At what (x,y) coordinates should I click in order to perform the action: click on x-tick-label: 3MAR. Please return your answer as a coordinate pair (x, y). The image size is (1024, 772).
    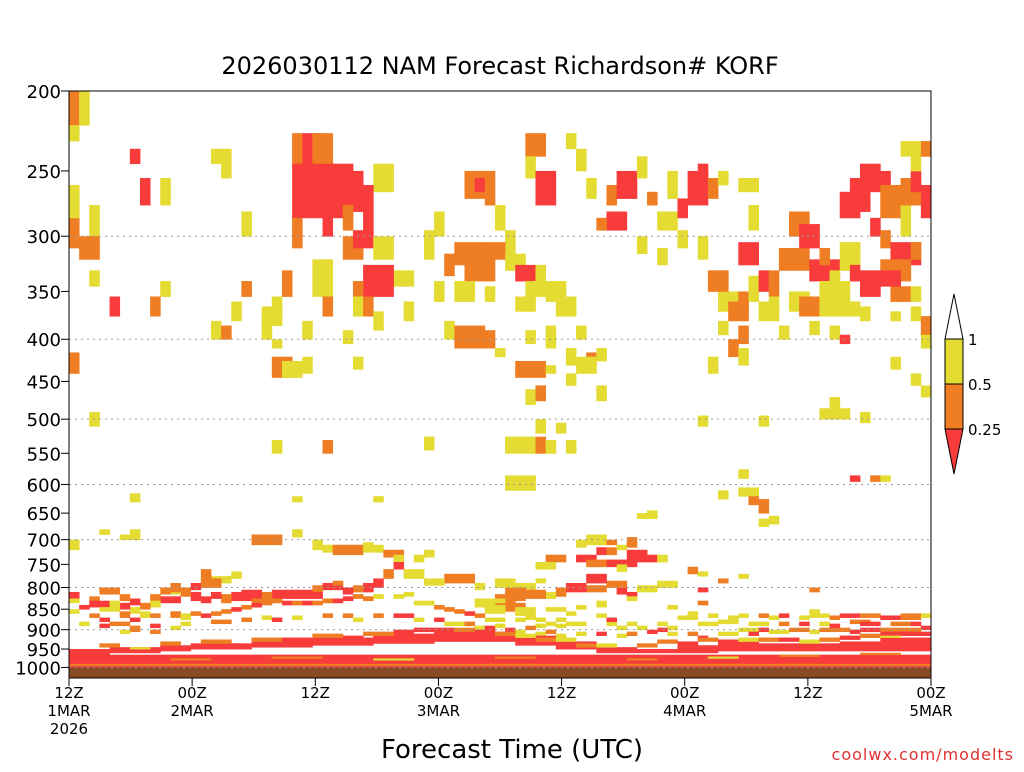
    Looking at the image, I should click on (438, 711).